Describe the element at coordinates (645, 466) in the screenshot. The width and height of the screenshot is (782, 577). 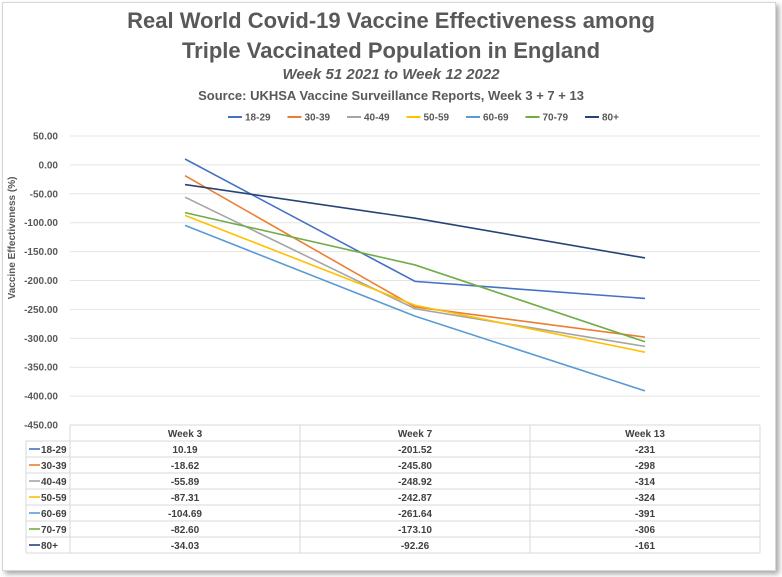
I see `table-cell-value: -298` at that location.